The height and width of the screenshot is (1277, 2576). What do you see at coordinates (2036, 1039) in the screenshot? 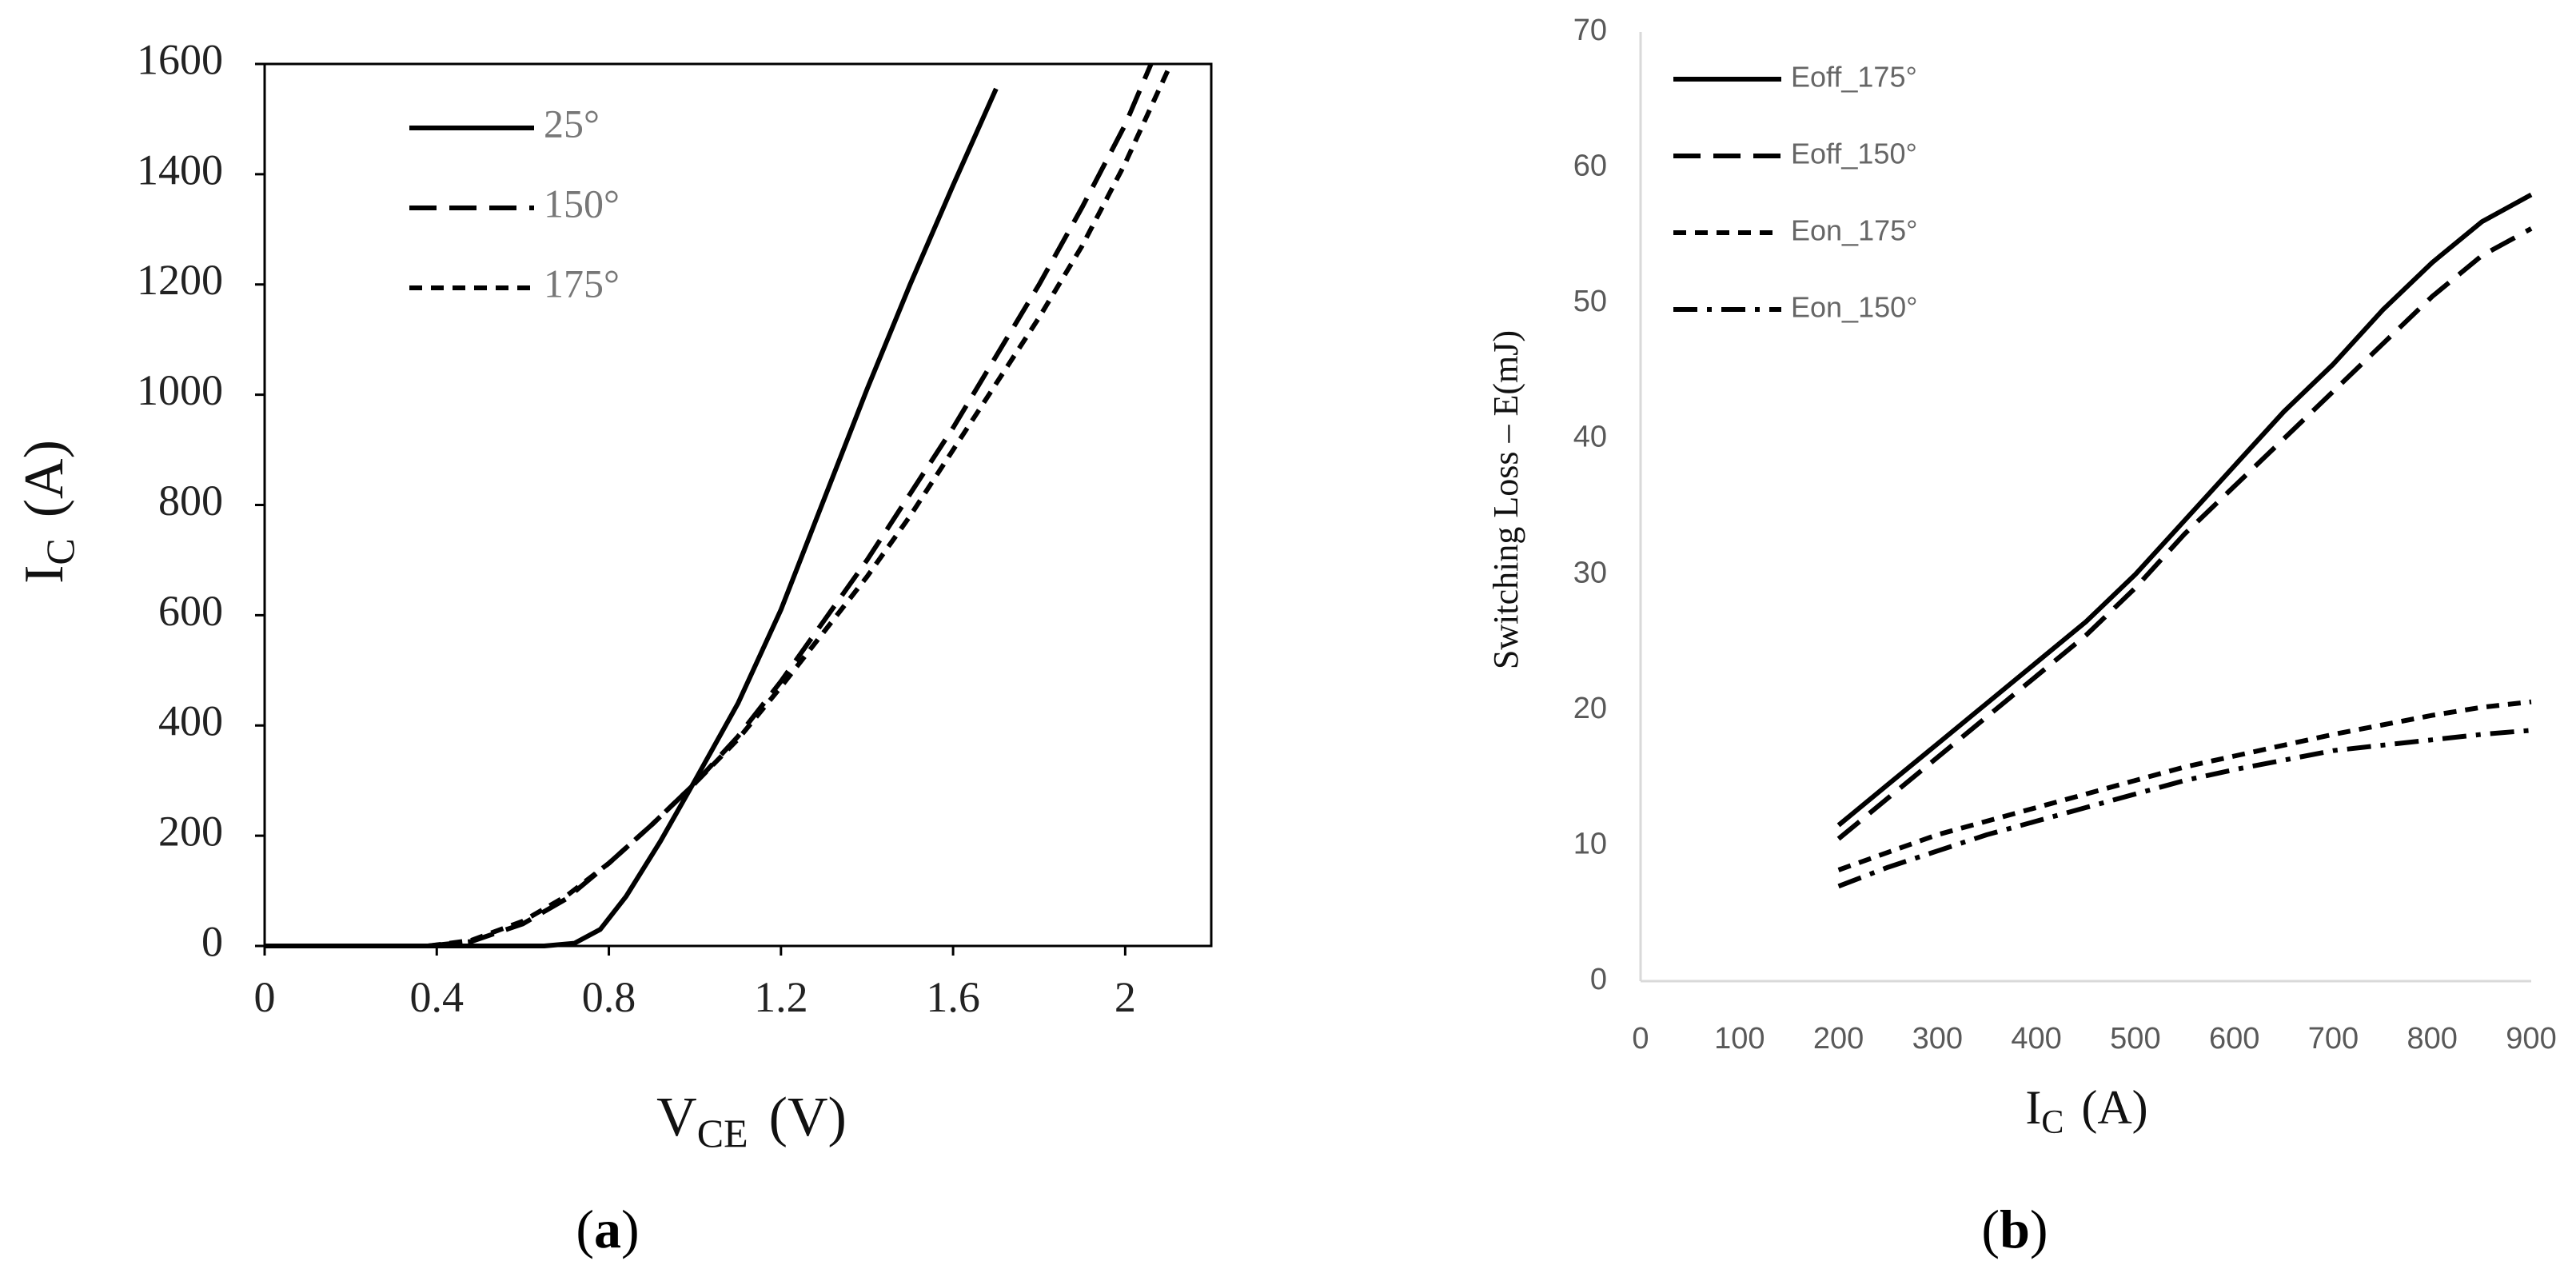
I see `chart-b-x-tick-label: 400` at bounding box center [2036, 1039].